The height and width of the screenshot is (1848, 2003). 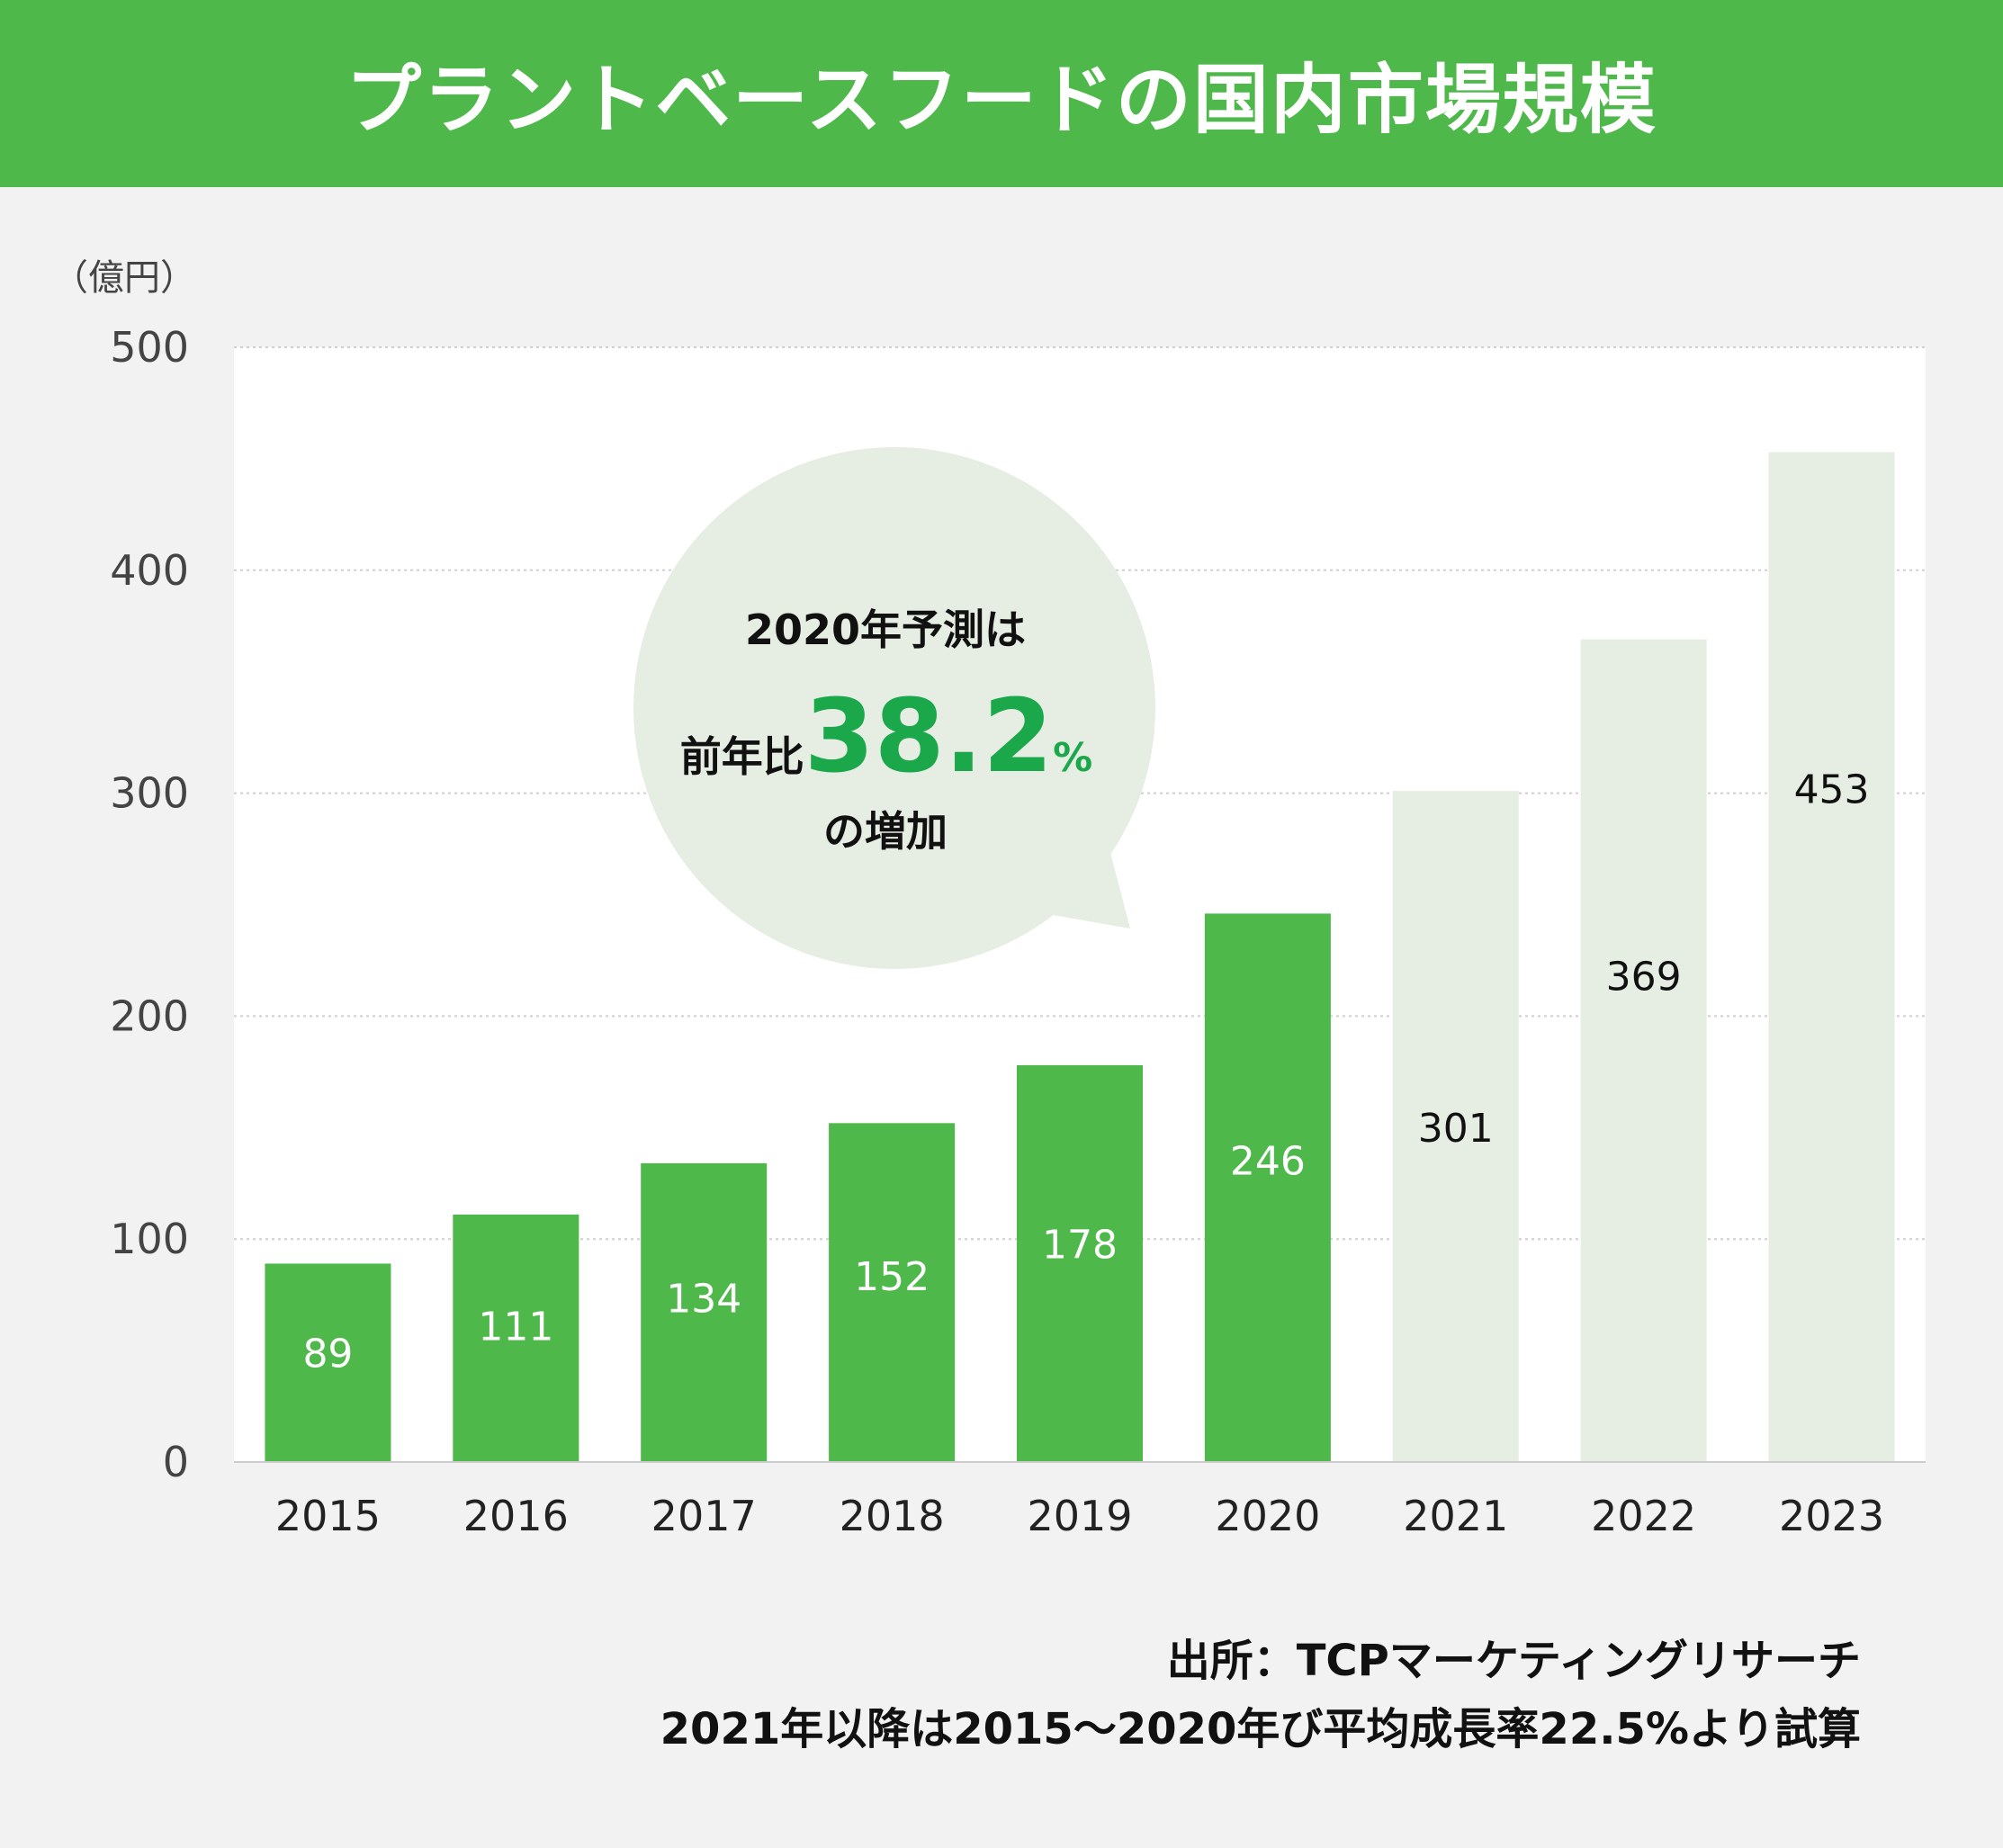 I want to click on x-tick-label: 2023, so click(x=1832, y=1516).